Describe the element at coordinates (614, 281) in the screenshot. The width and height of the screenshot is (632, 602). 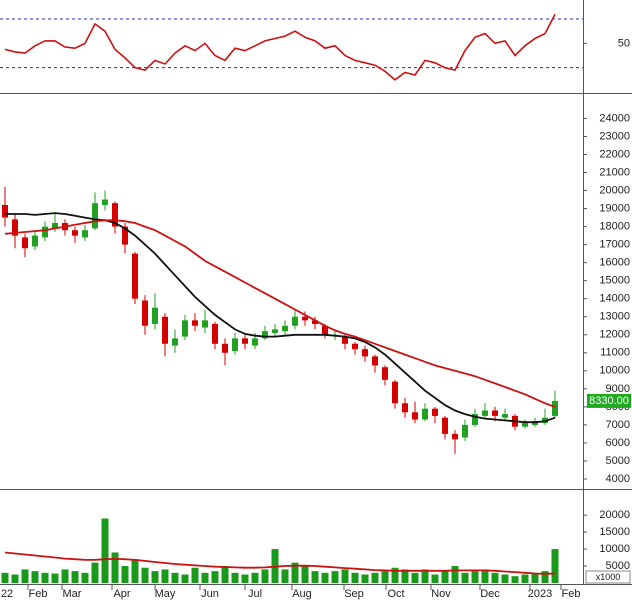
I see `y-tick-label: 15000` at that location.